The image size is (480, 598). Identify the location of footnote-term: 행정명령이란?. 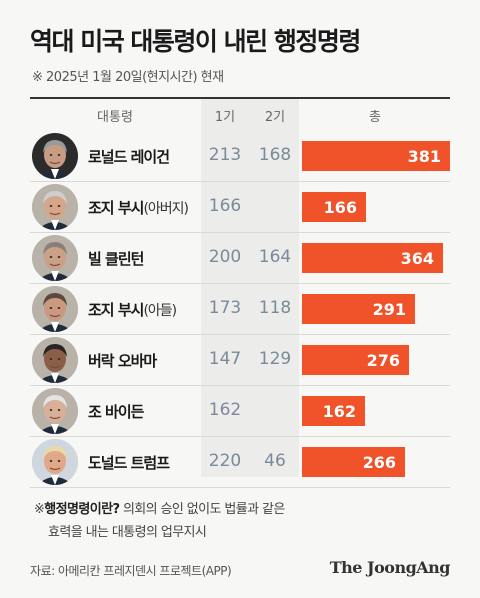
(82, 509).